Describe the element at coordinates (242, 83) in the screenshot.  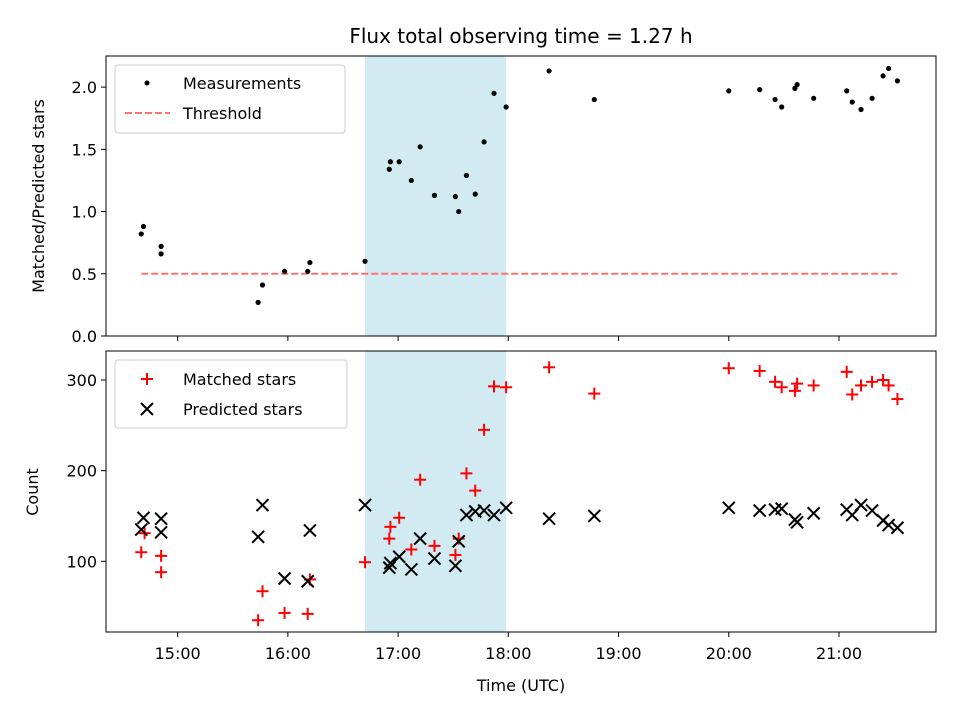
I see `legend-measurements-label: Measurements` at that location.